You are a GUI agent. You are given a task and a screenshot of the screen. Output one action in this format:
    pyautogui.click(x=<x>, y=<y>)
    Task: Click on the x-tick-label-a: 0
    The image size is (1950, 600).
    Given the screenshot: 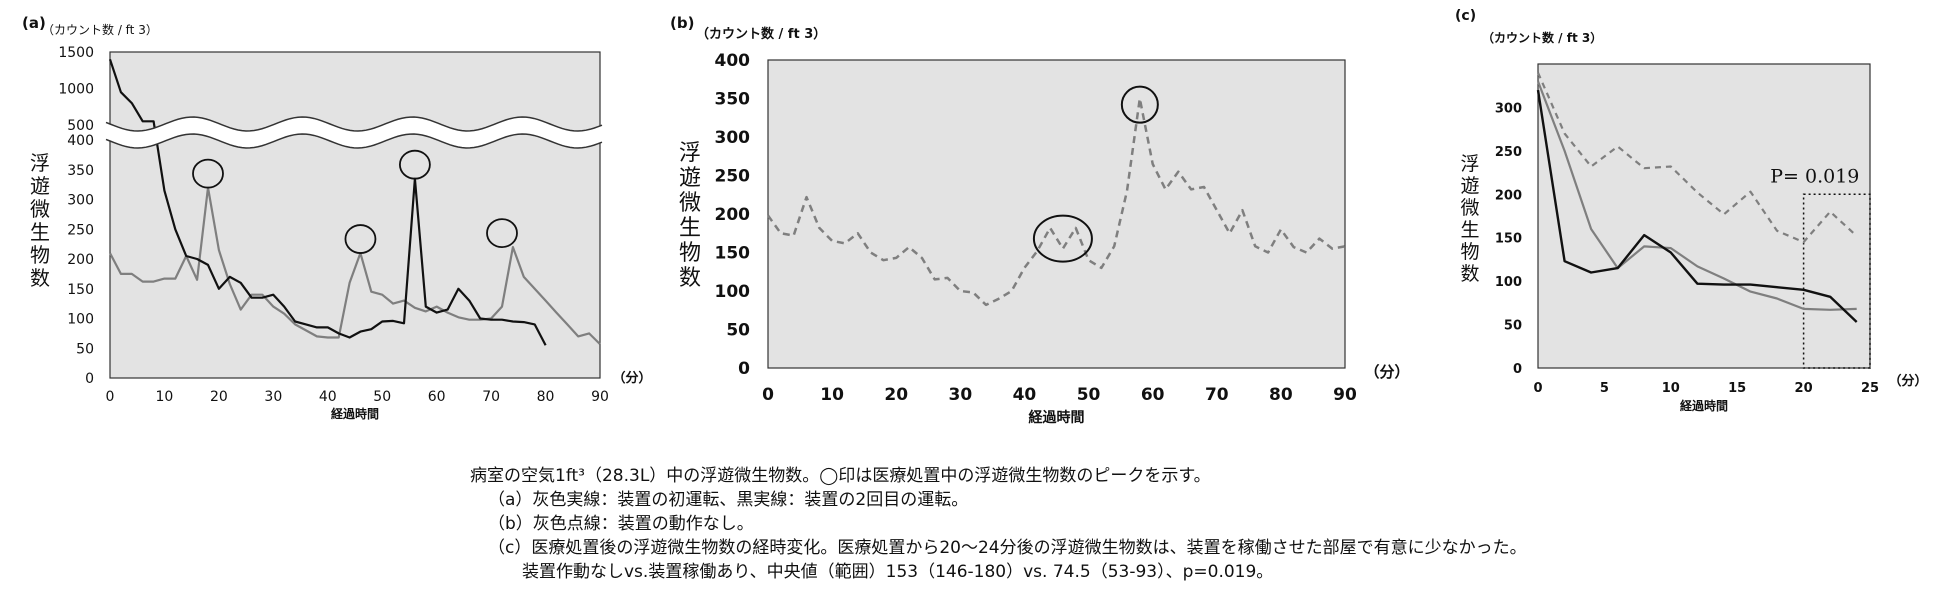 What is the action you would take?
    pyautogui.click(x=110, y=397)
    